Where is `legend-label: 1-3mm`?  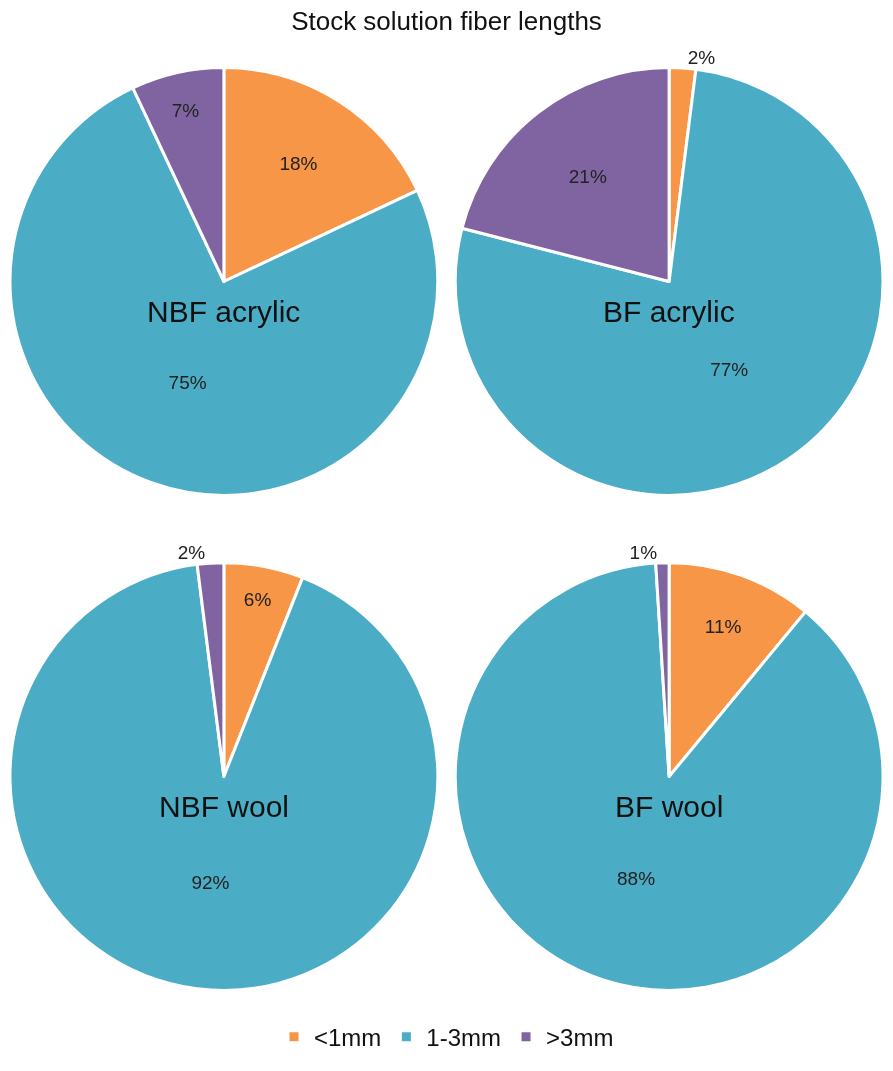
legend-label: 1-3mm is located at coordinates (464, 1038).